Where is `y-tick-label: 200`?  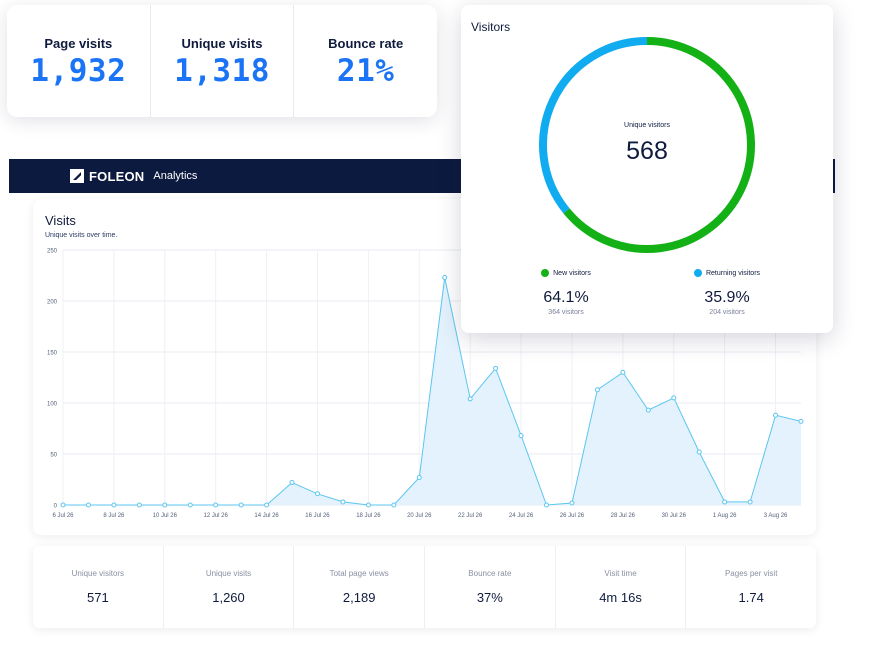
y-tick-label: 200 is located at coordinates (52, 303).